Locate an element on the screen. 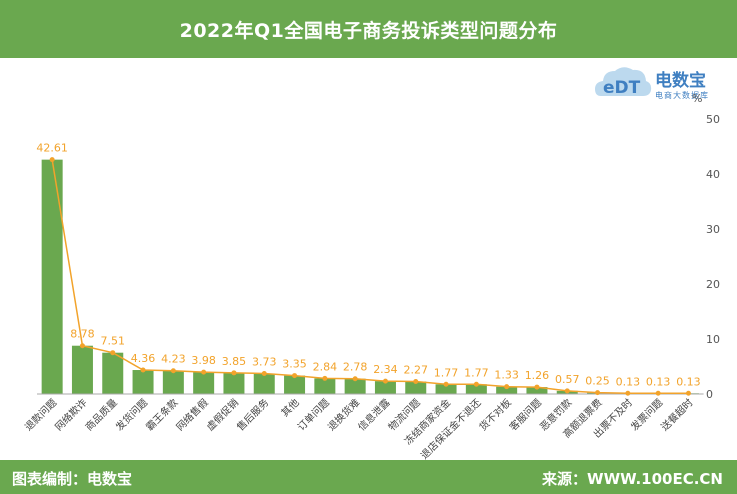 The width and height of the screenshot is (737, 494). logo-subtitle: 电商大数据库 is located at coordinates (682, 95).